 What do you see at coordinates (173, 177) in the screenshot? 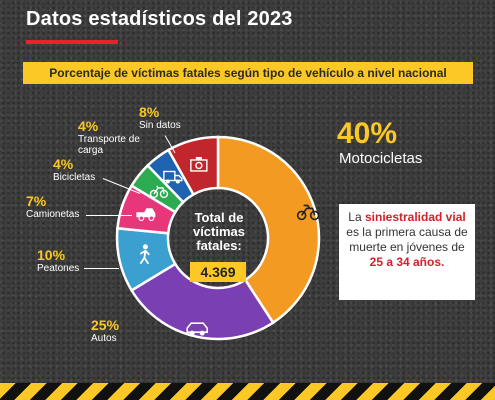
I see `truck-icon` at bounding box center [173, 177].